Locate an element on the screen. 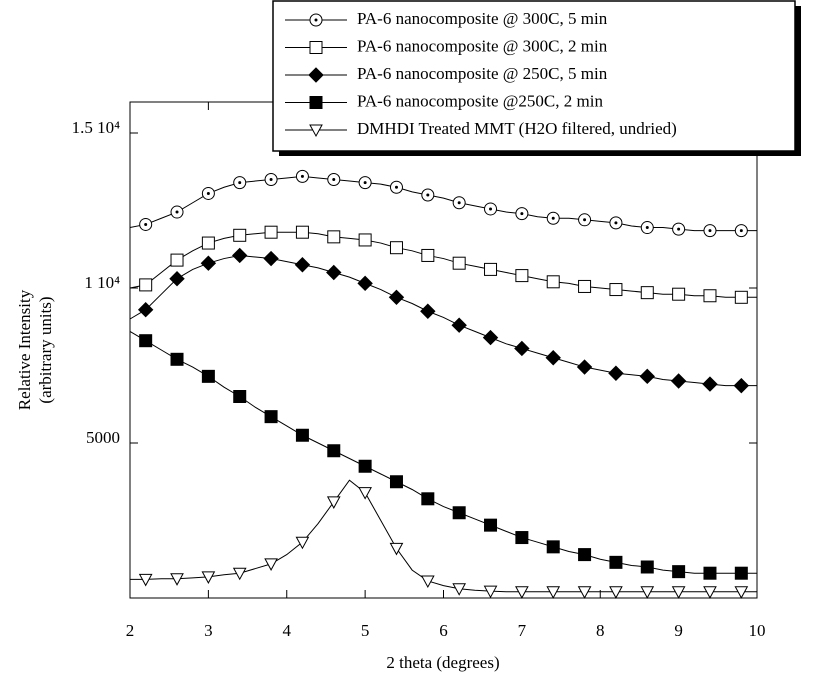 The height and width of the screenshot is (681, 817). x-tick-label: 10 is located at coordinates (757, 630).